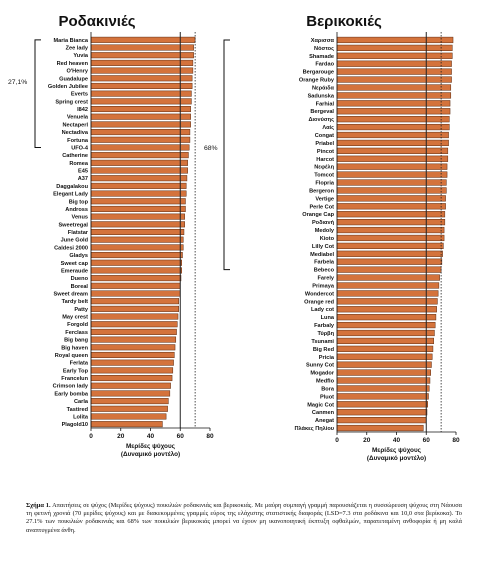 The image size is (480, 573). I want to click on category-label: Nectaperl, so click(76, 125).